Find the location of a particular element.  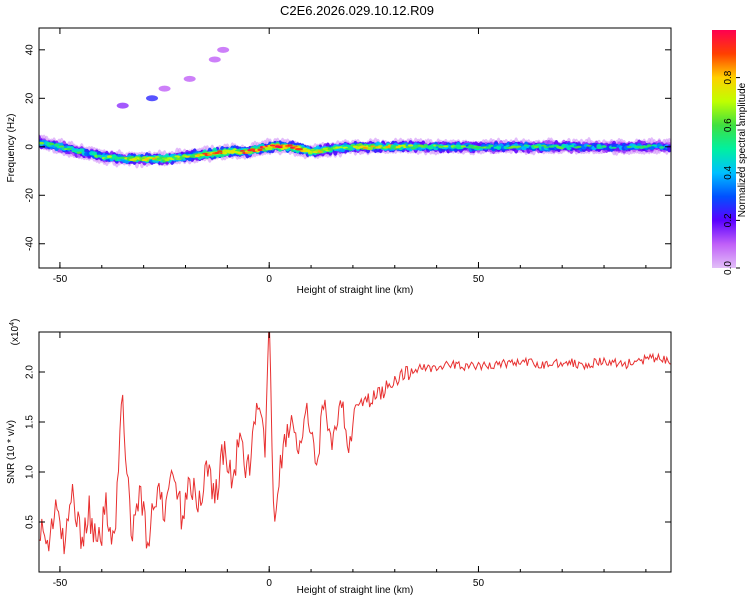

colorbar-tick-label: 0.0 is located at coordinates (728, 268).